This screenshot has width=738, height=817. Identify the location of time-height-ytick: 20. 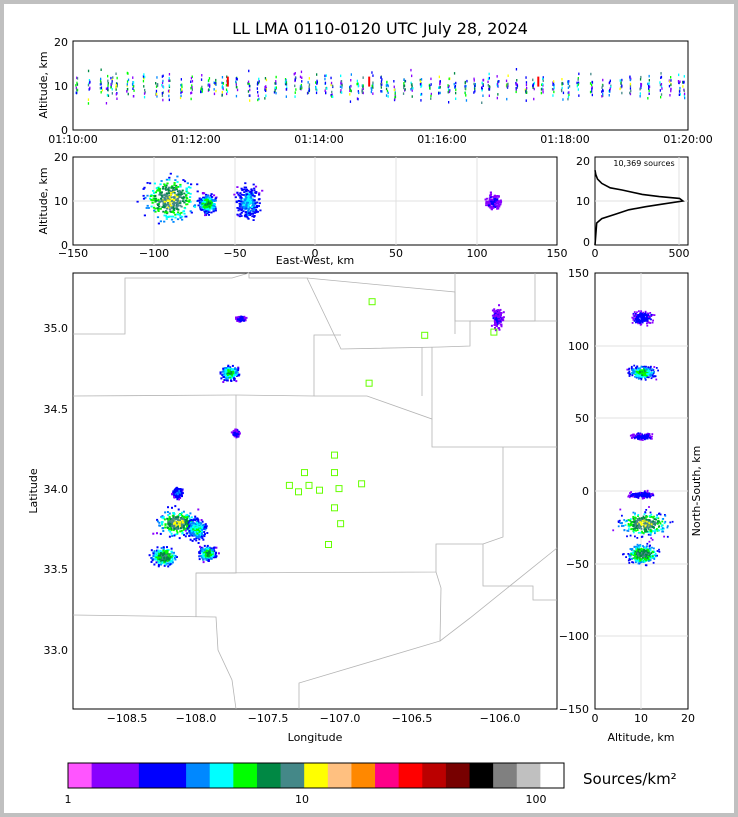
(61, 42).